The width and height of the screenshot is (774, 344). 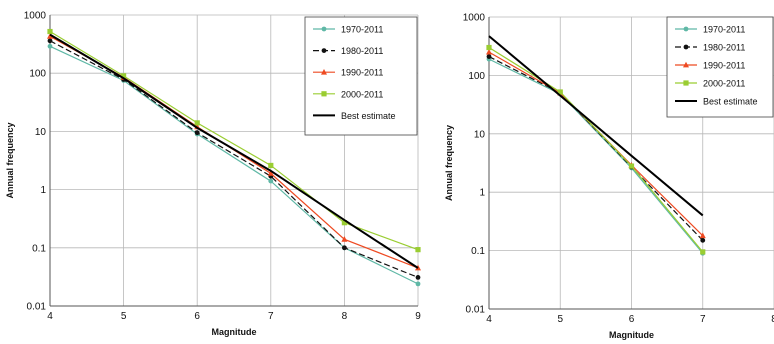 I want to click on series-Best estimate, so click(x=596, y=126).